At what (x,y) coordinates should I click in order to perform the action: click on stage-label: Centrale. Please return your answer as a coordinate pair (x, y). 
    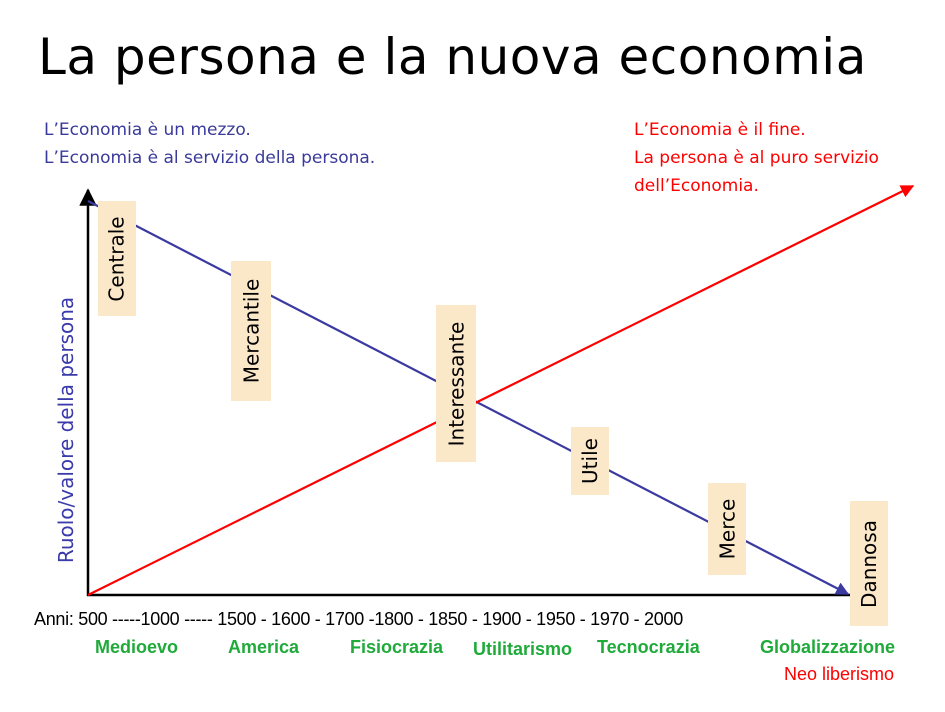
    Looking at the image, I should click on (117, 258).